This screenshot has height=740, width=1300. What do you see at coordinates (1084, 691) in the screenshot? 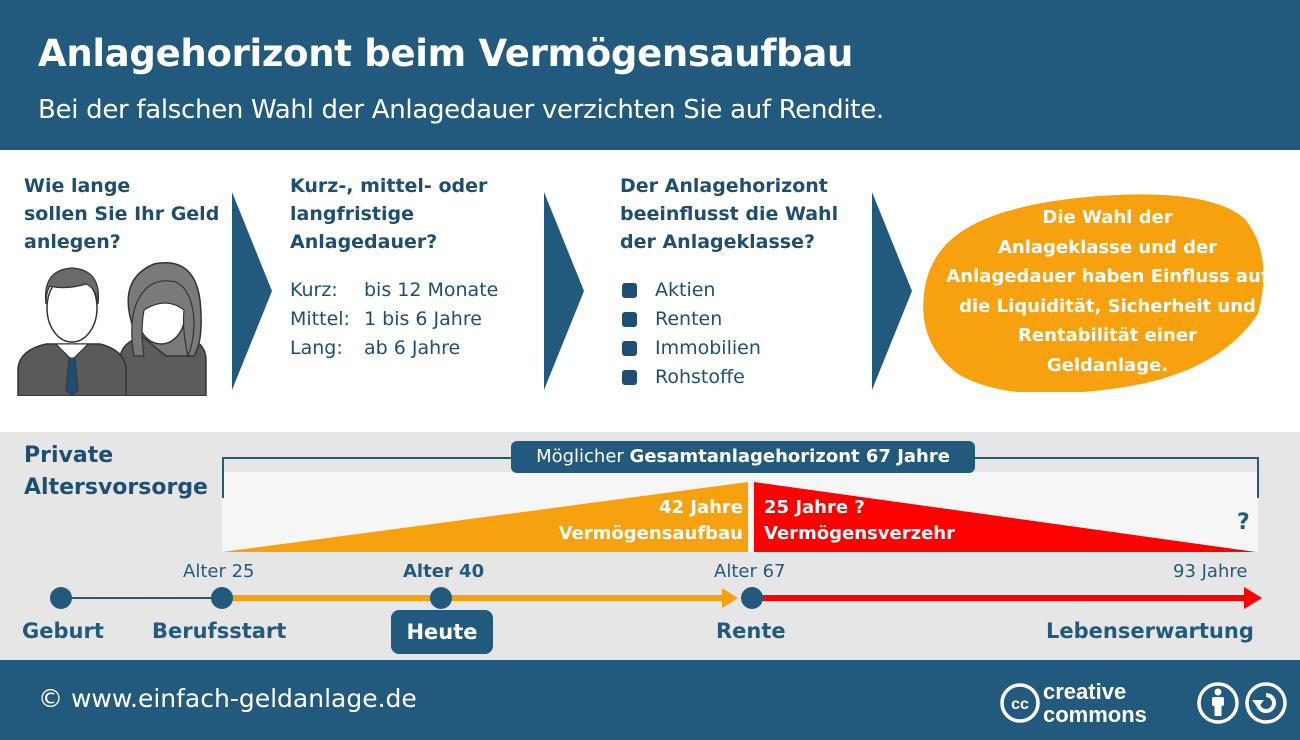
I see `svg-text: creative` at bounding box center [1084, 691].